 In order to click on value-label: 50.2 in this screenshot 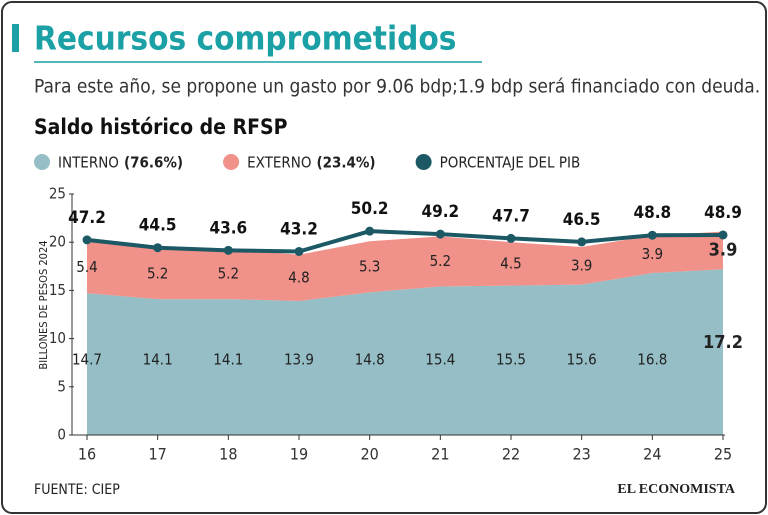, I will do `click(370, 209)`.